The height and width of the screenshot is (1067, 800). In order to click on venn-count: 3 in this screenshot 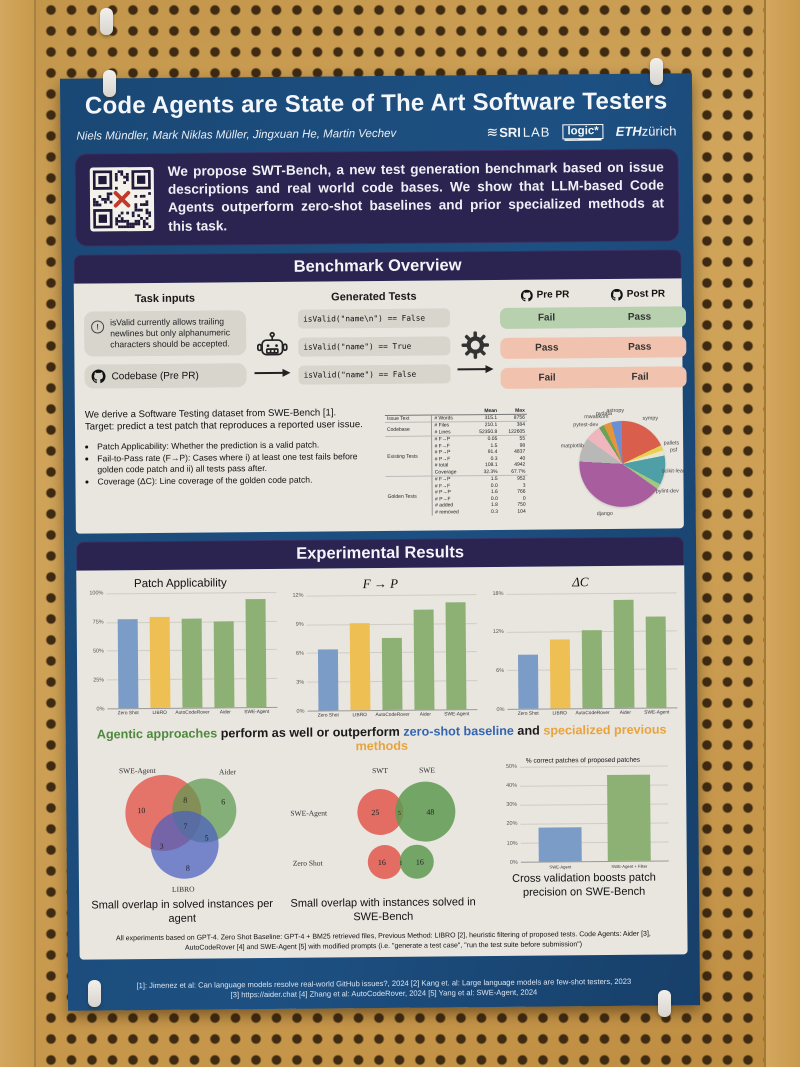, I will do `click(162, 846)`.